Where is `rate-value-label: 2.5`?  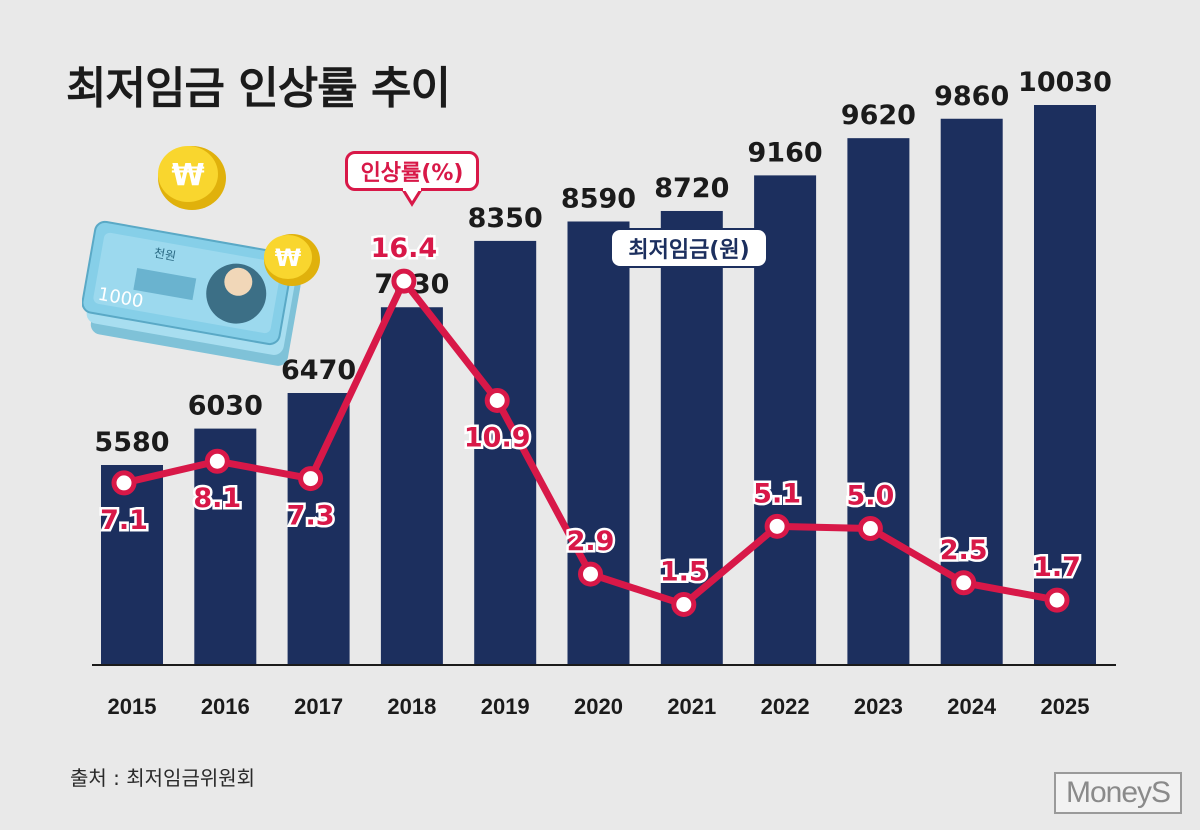
rate-value-label: 2.5 is located at coordinates (964, 550).